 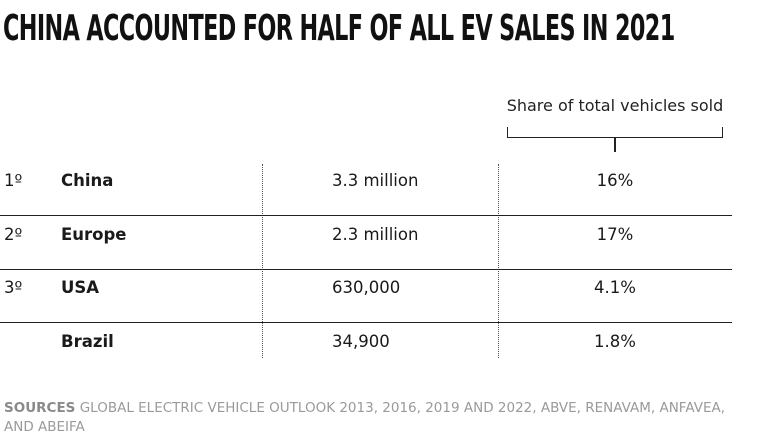 I want to click on share-column-header: Share of total vehicles sold, so click(x=615, y=105).